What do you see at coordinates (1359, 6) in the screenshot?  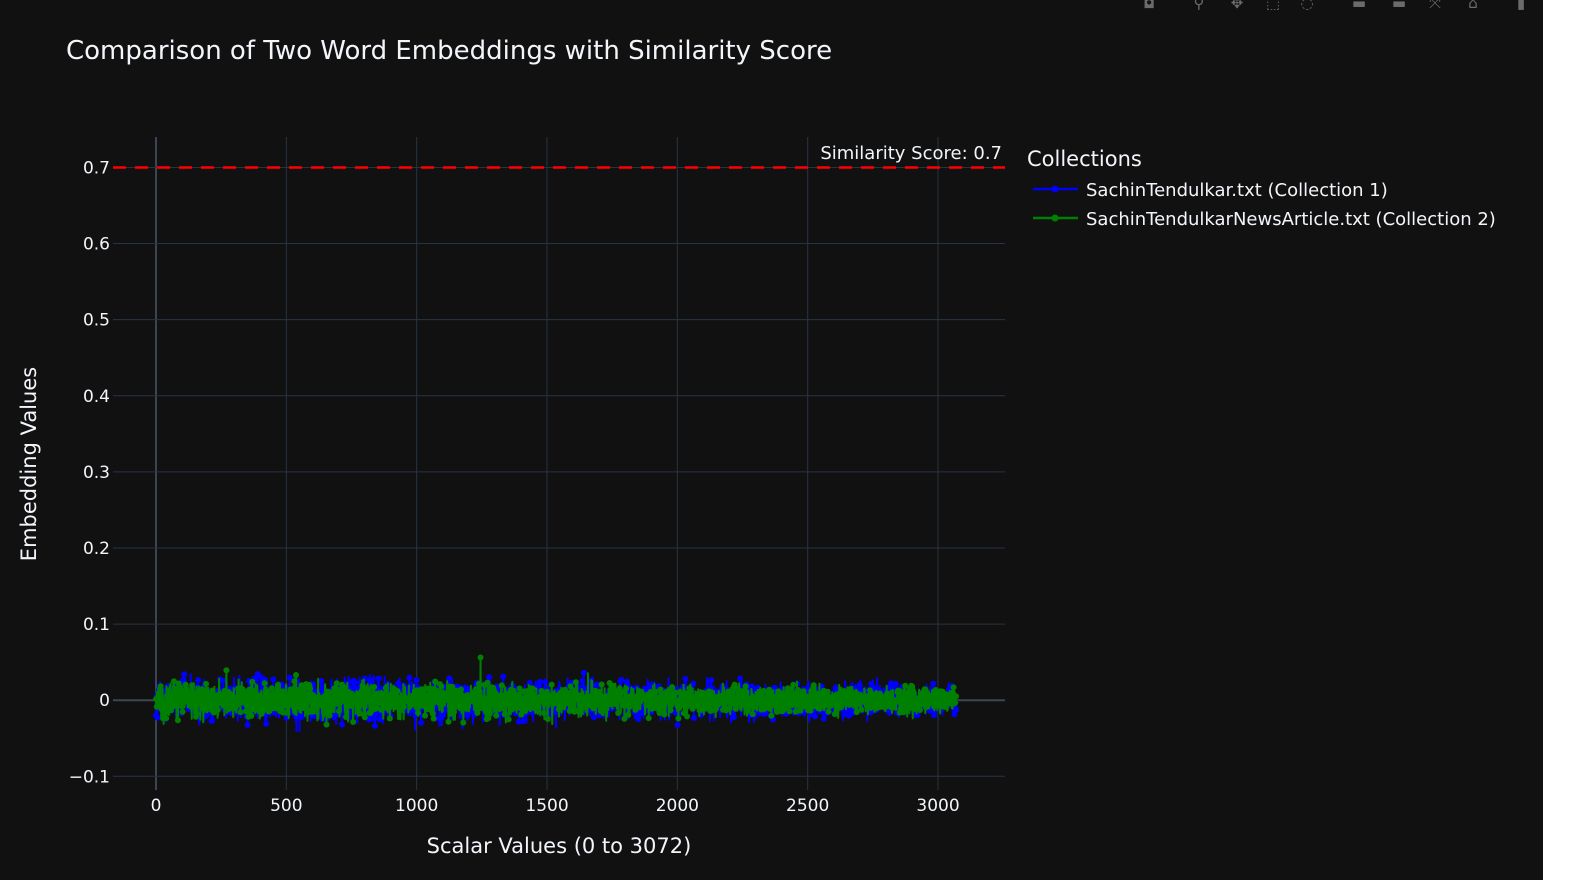 I see `zoom-in-icon: ▬` at bounding box center [1359, 6].